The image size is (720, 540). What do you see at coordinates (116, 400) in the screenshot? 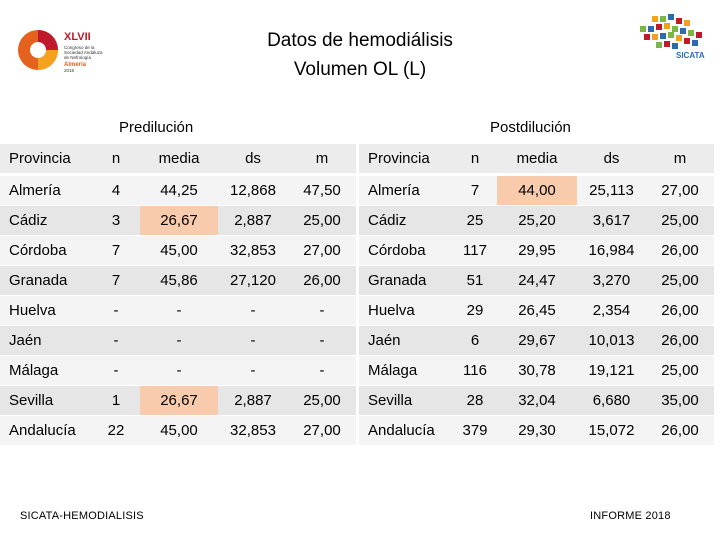
I see `cell-n: 1` at bounding box center [116, 400].